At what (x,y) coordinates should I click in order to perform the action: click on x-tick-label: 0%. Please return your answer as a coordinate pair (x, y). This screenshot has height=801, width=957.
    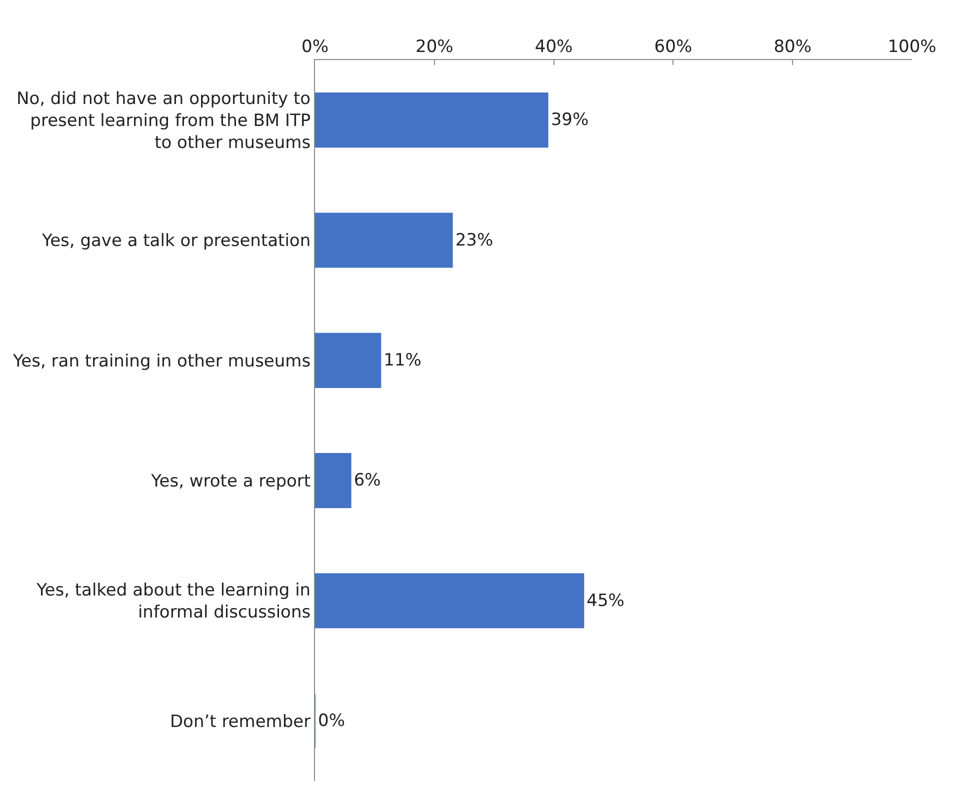
    Looking at the image, I should click on (315, 47).